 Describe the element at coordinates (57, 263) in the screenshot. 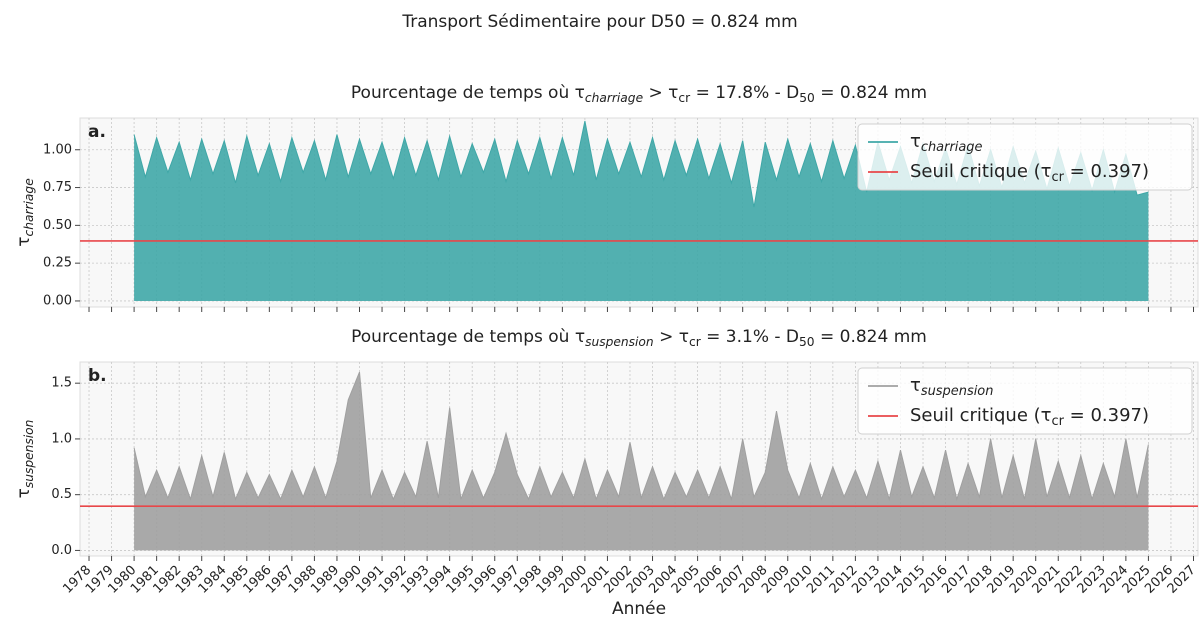

I see `y-tick-label: 0.25` at that location.